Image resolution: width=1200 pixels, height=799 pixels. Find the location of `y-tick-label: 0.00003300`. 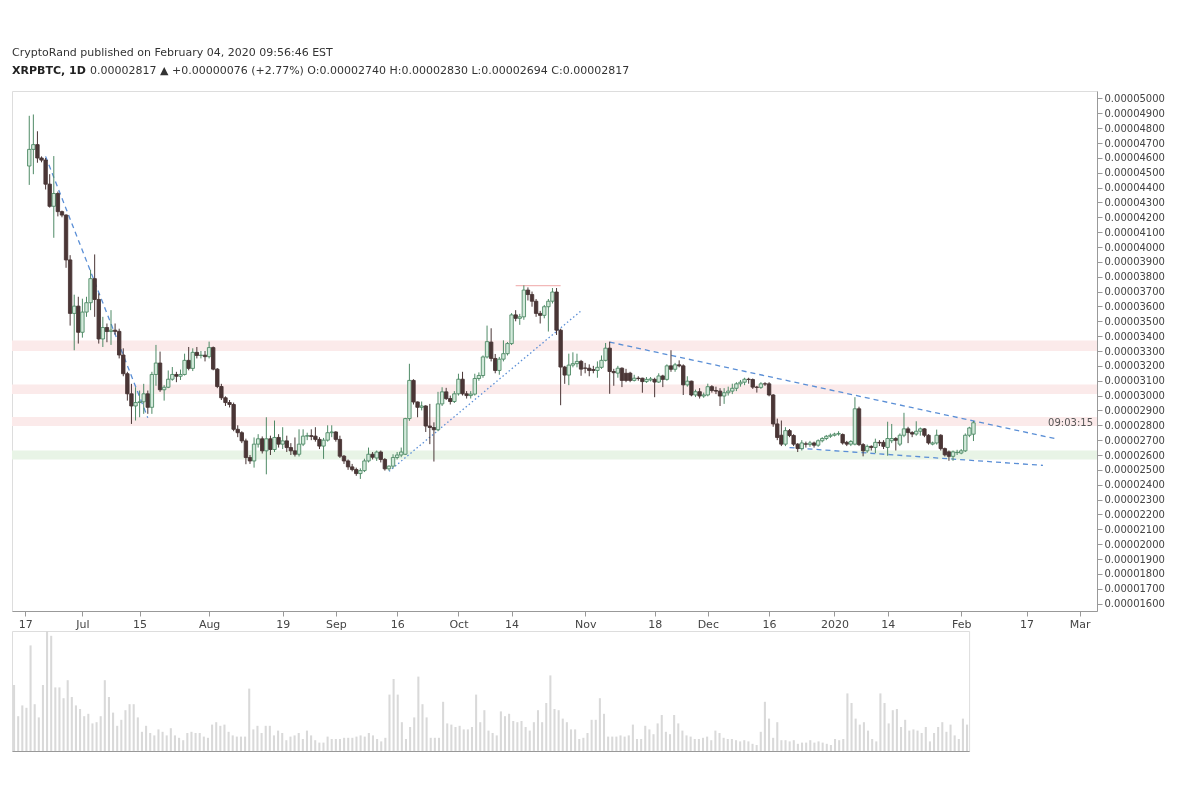

y-tick-label: 0.00003300 is located at coordinates (1134, 351).